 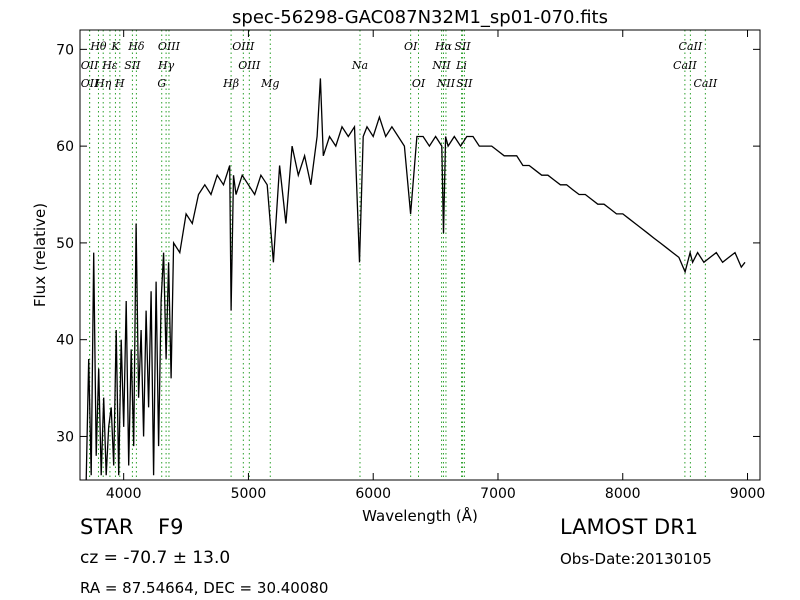 I want to click on line-label: Na, so click(x=359, y=65).